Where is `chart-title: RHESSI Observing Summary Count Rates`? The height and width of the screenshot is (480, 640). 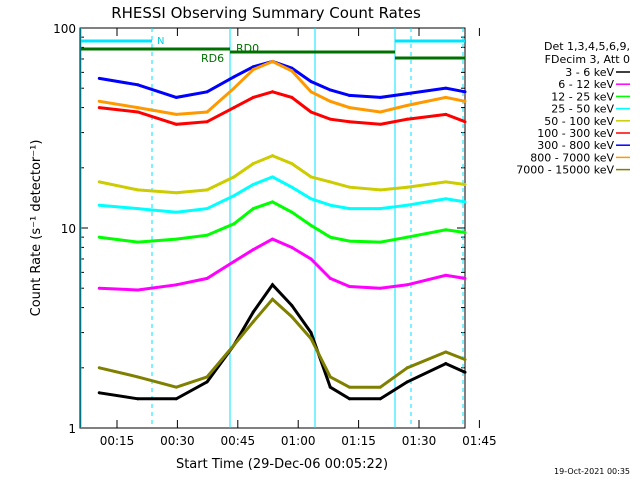 chart-title: RHESSI Observing Summary Count Rates is located at coordinates (266, 13).